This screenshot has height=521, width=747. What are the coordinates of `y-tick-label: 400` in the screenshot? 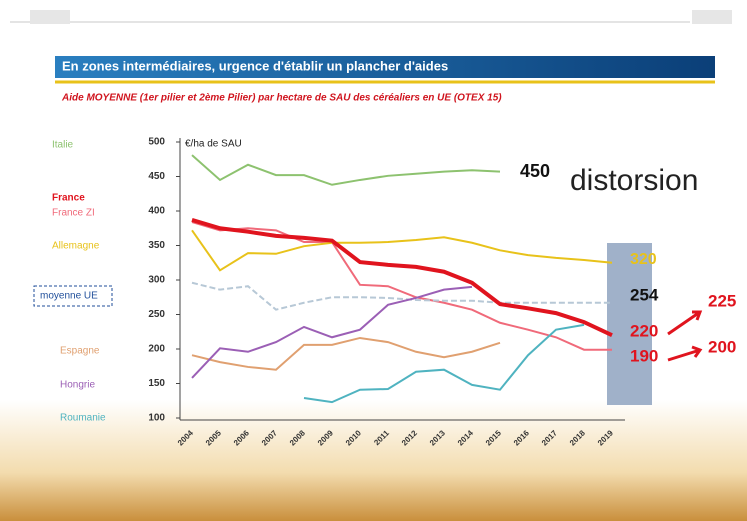 It's located at (156, 211).